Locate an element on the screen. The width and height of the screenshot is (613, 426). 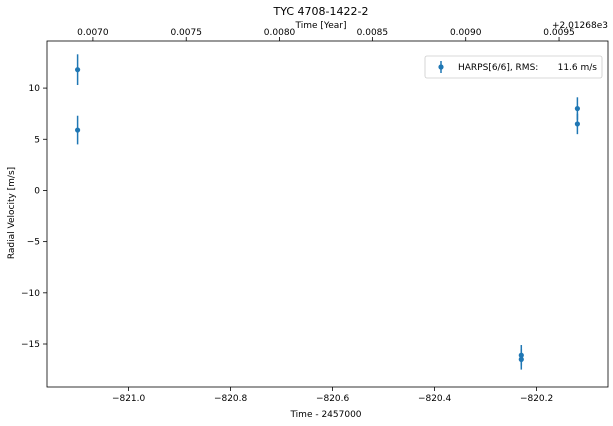
top-tick-label: 0.0075 is located at coordinates (186, 33).